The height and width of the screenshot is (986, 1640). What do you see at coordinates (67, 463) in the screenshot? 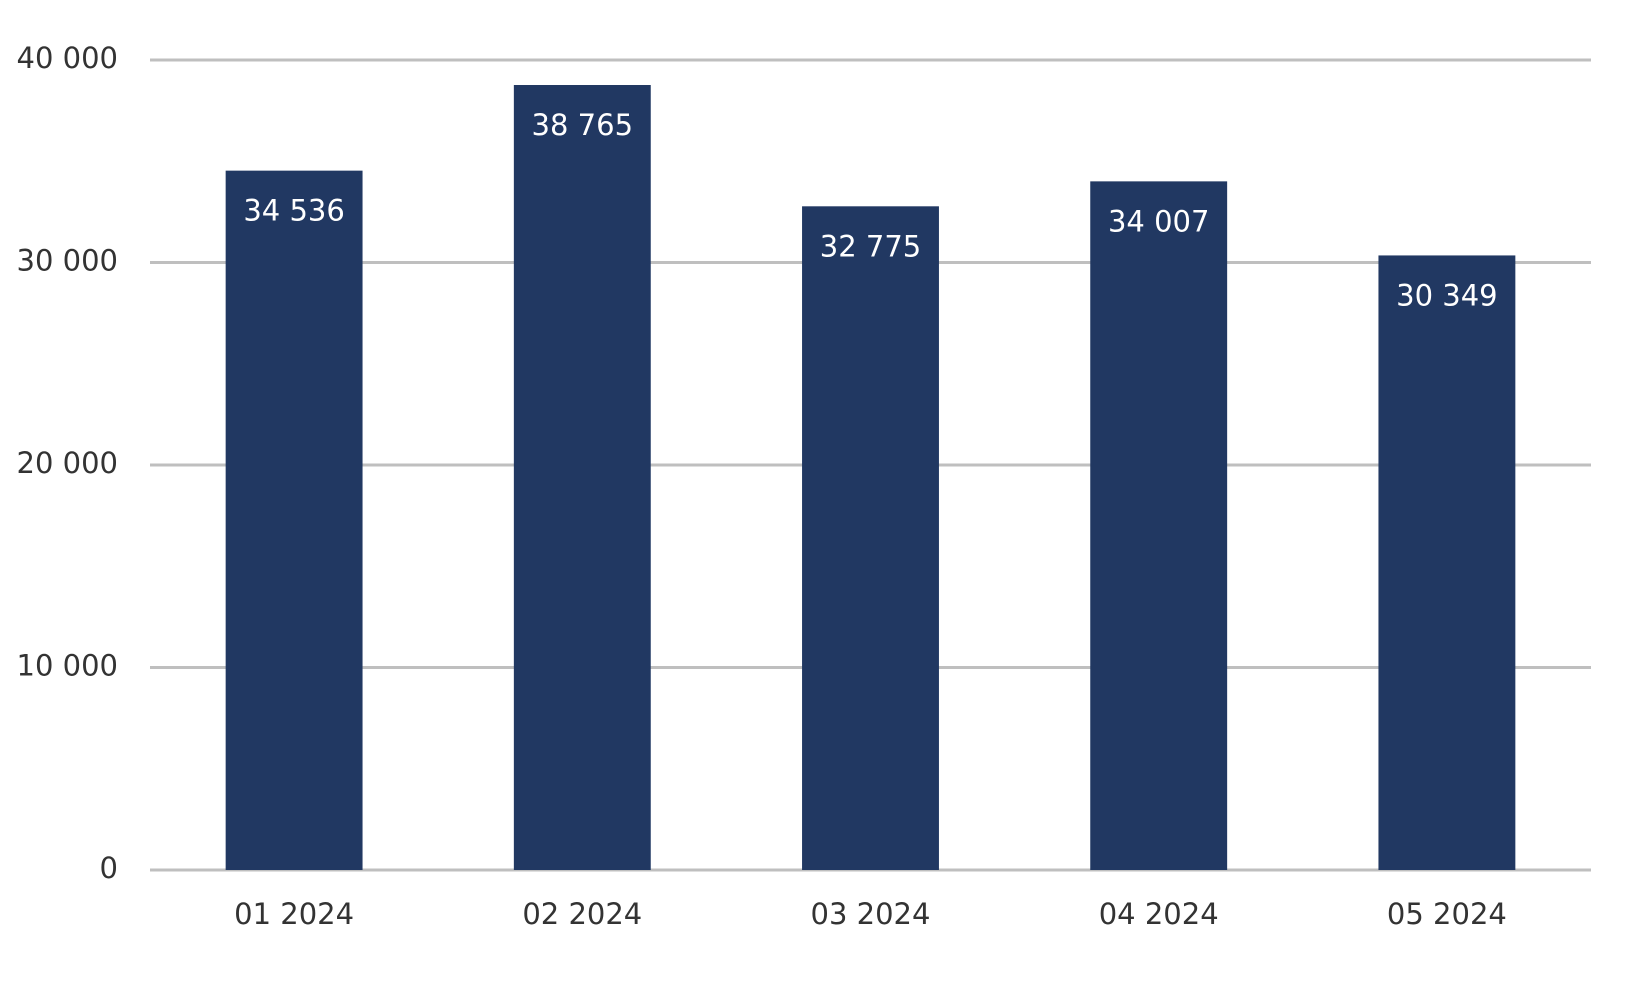
I see `y-tick-label: 20 000` at bounding box center [67, 463].